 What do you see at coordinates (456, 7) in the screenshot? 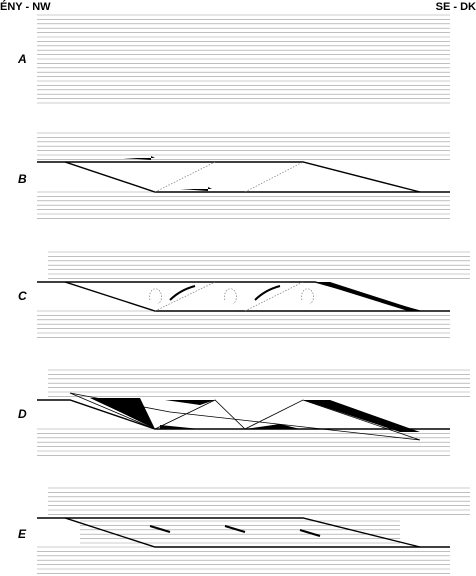
I see `header-right: SE - DK` at bounding box center [456, 7].